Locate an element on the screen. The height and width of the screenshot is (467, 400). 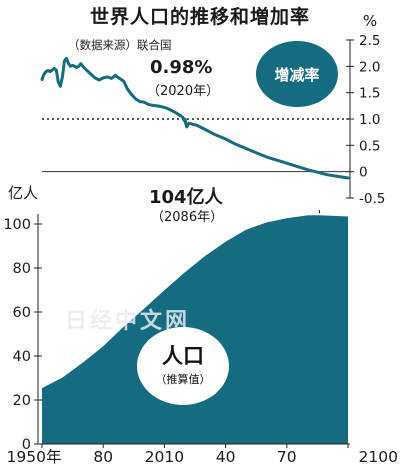
x-tick-label: 1950年 is located at coordinates (34, 457).